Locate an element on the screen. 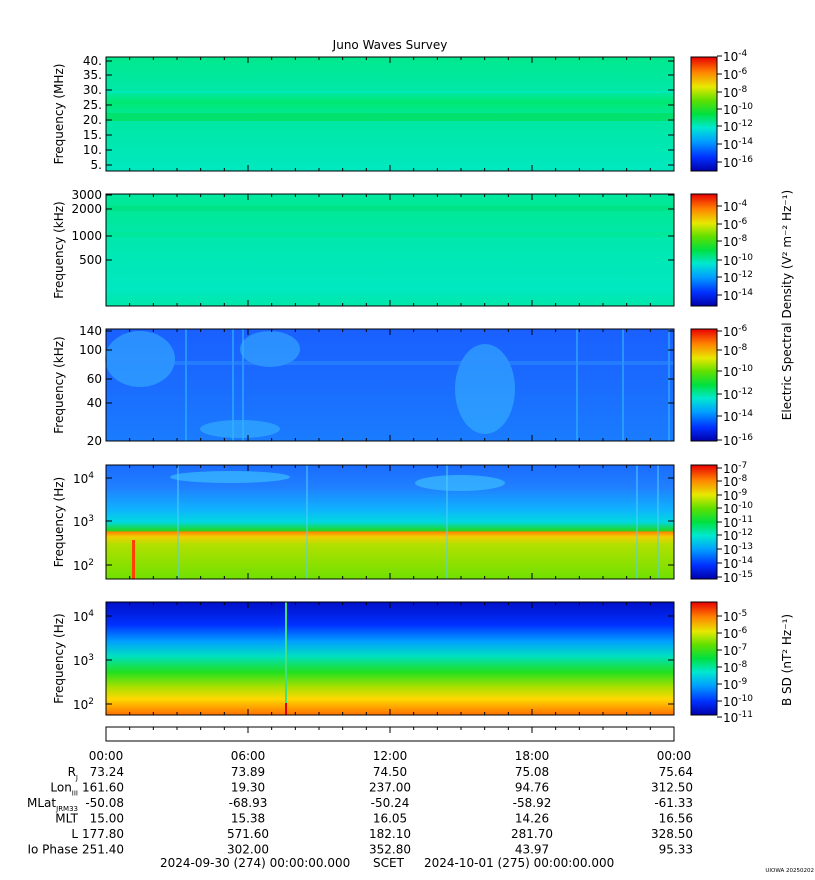 This screenshot has width=815, height=880. ephemeris-value: -58.92 is located at coordinates (532, 803).